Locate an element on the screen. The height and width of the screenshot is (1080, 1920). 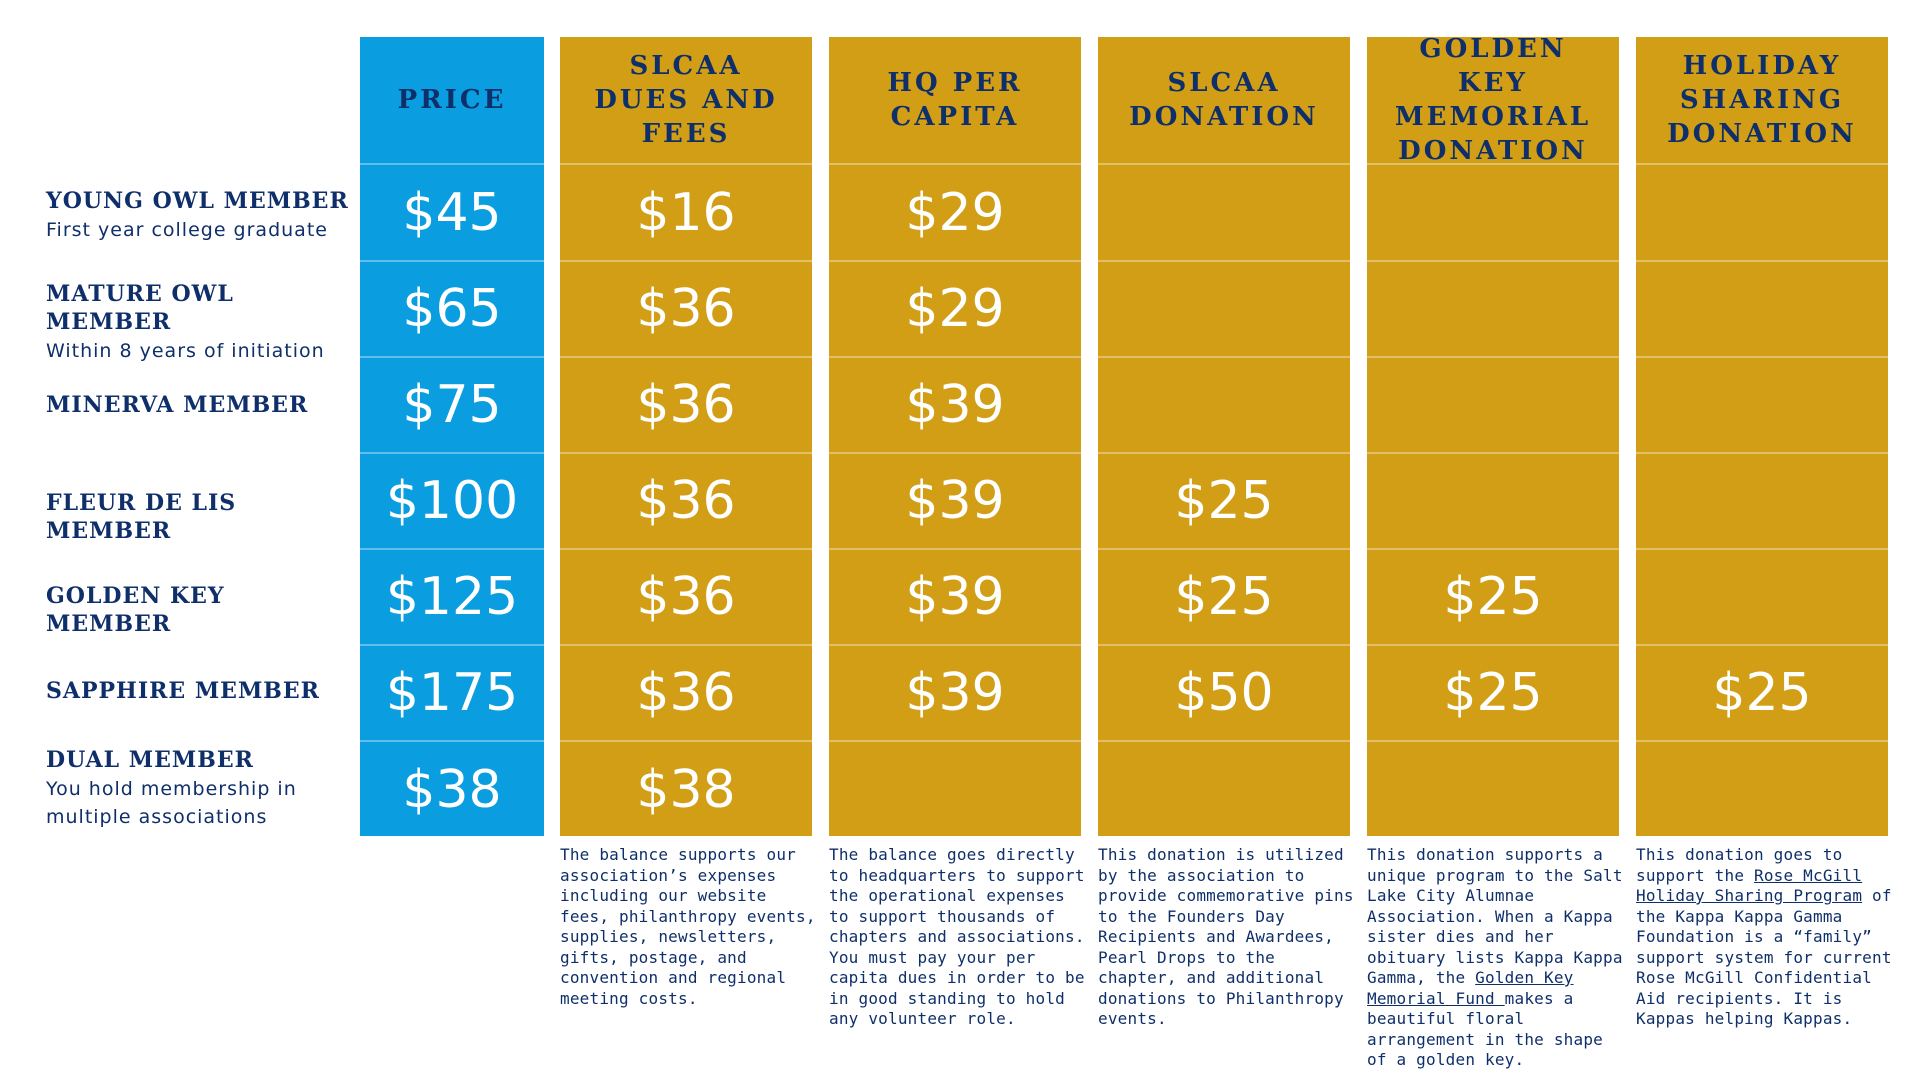
price-cell: $38 is located at coordinates (452, 790).